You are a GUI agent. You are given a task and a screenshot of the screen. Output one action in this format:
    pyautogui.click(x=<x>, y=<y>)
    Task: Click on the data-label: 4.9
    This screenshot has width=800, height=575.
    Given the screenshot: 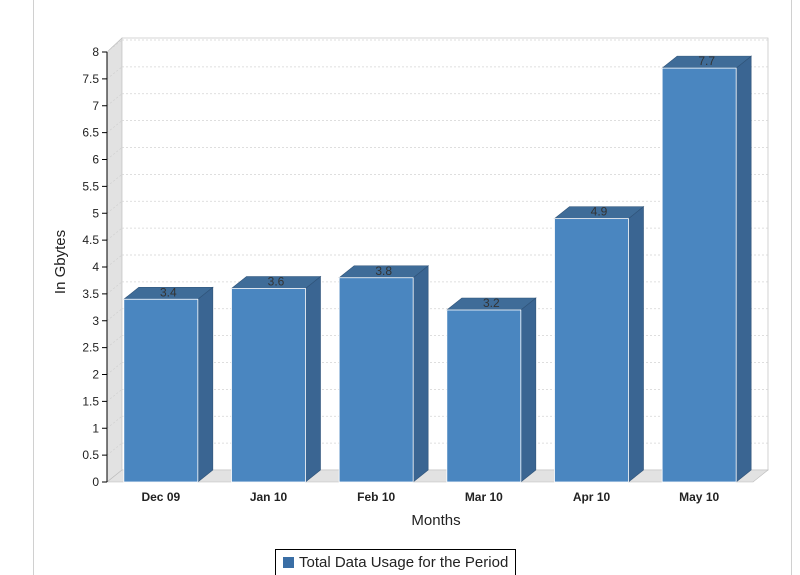 What is the action you would take?
    pyautogui.click(x=599, y=212)
    